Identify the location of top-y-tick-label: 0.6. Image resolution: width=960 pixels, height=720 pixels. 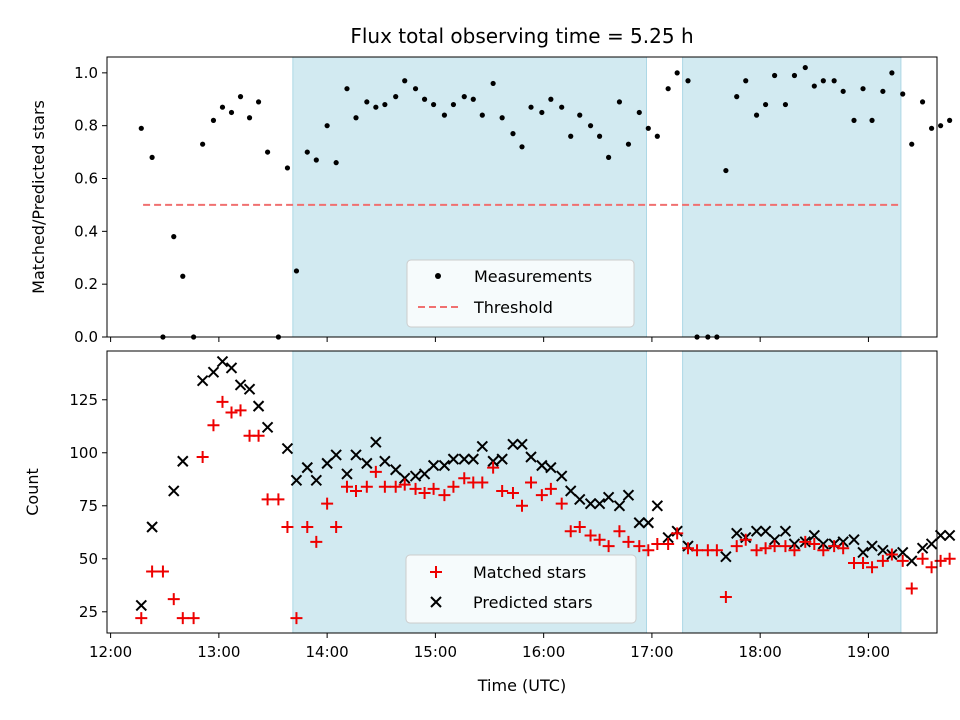
(86, 179).